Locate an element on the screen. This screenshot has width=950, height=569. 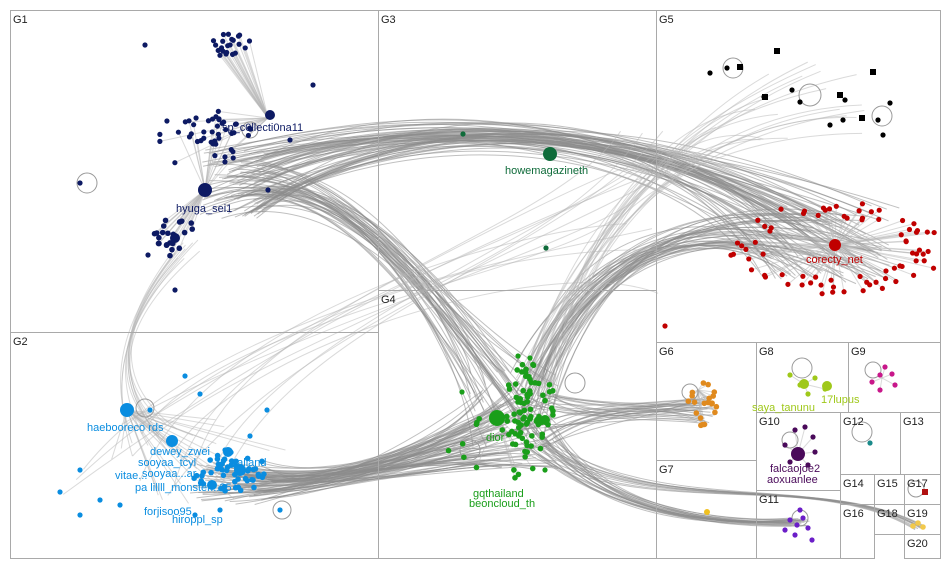
node-label-sooyaa-ar: sooyaa...ar is located at coordinates (169, 474).